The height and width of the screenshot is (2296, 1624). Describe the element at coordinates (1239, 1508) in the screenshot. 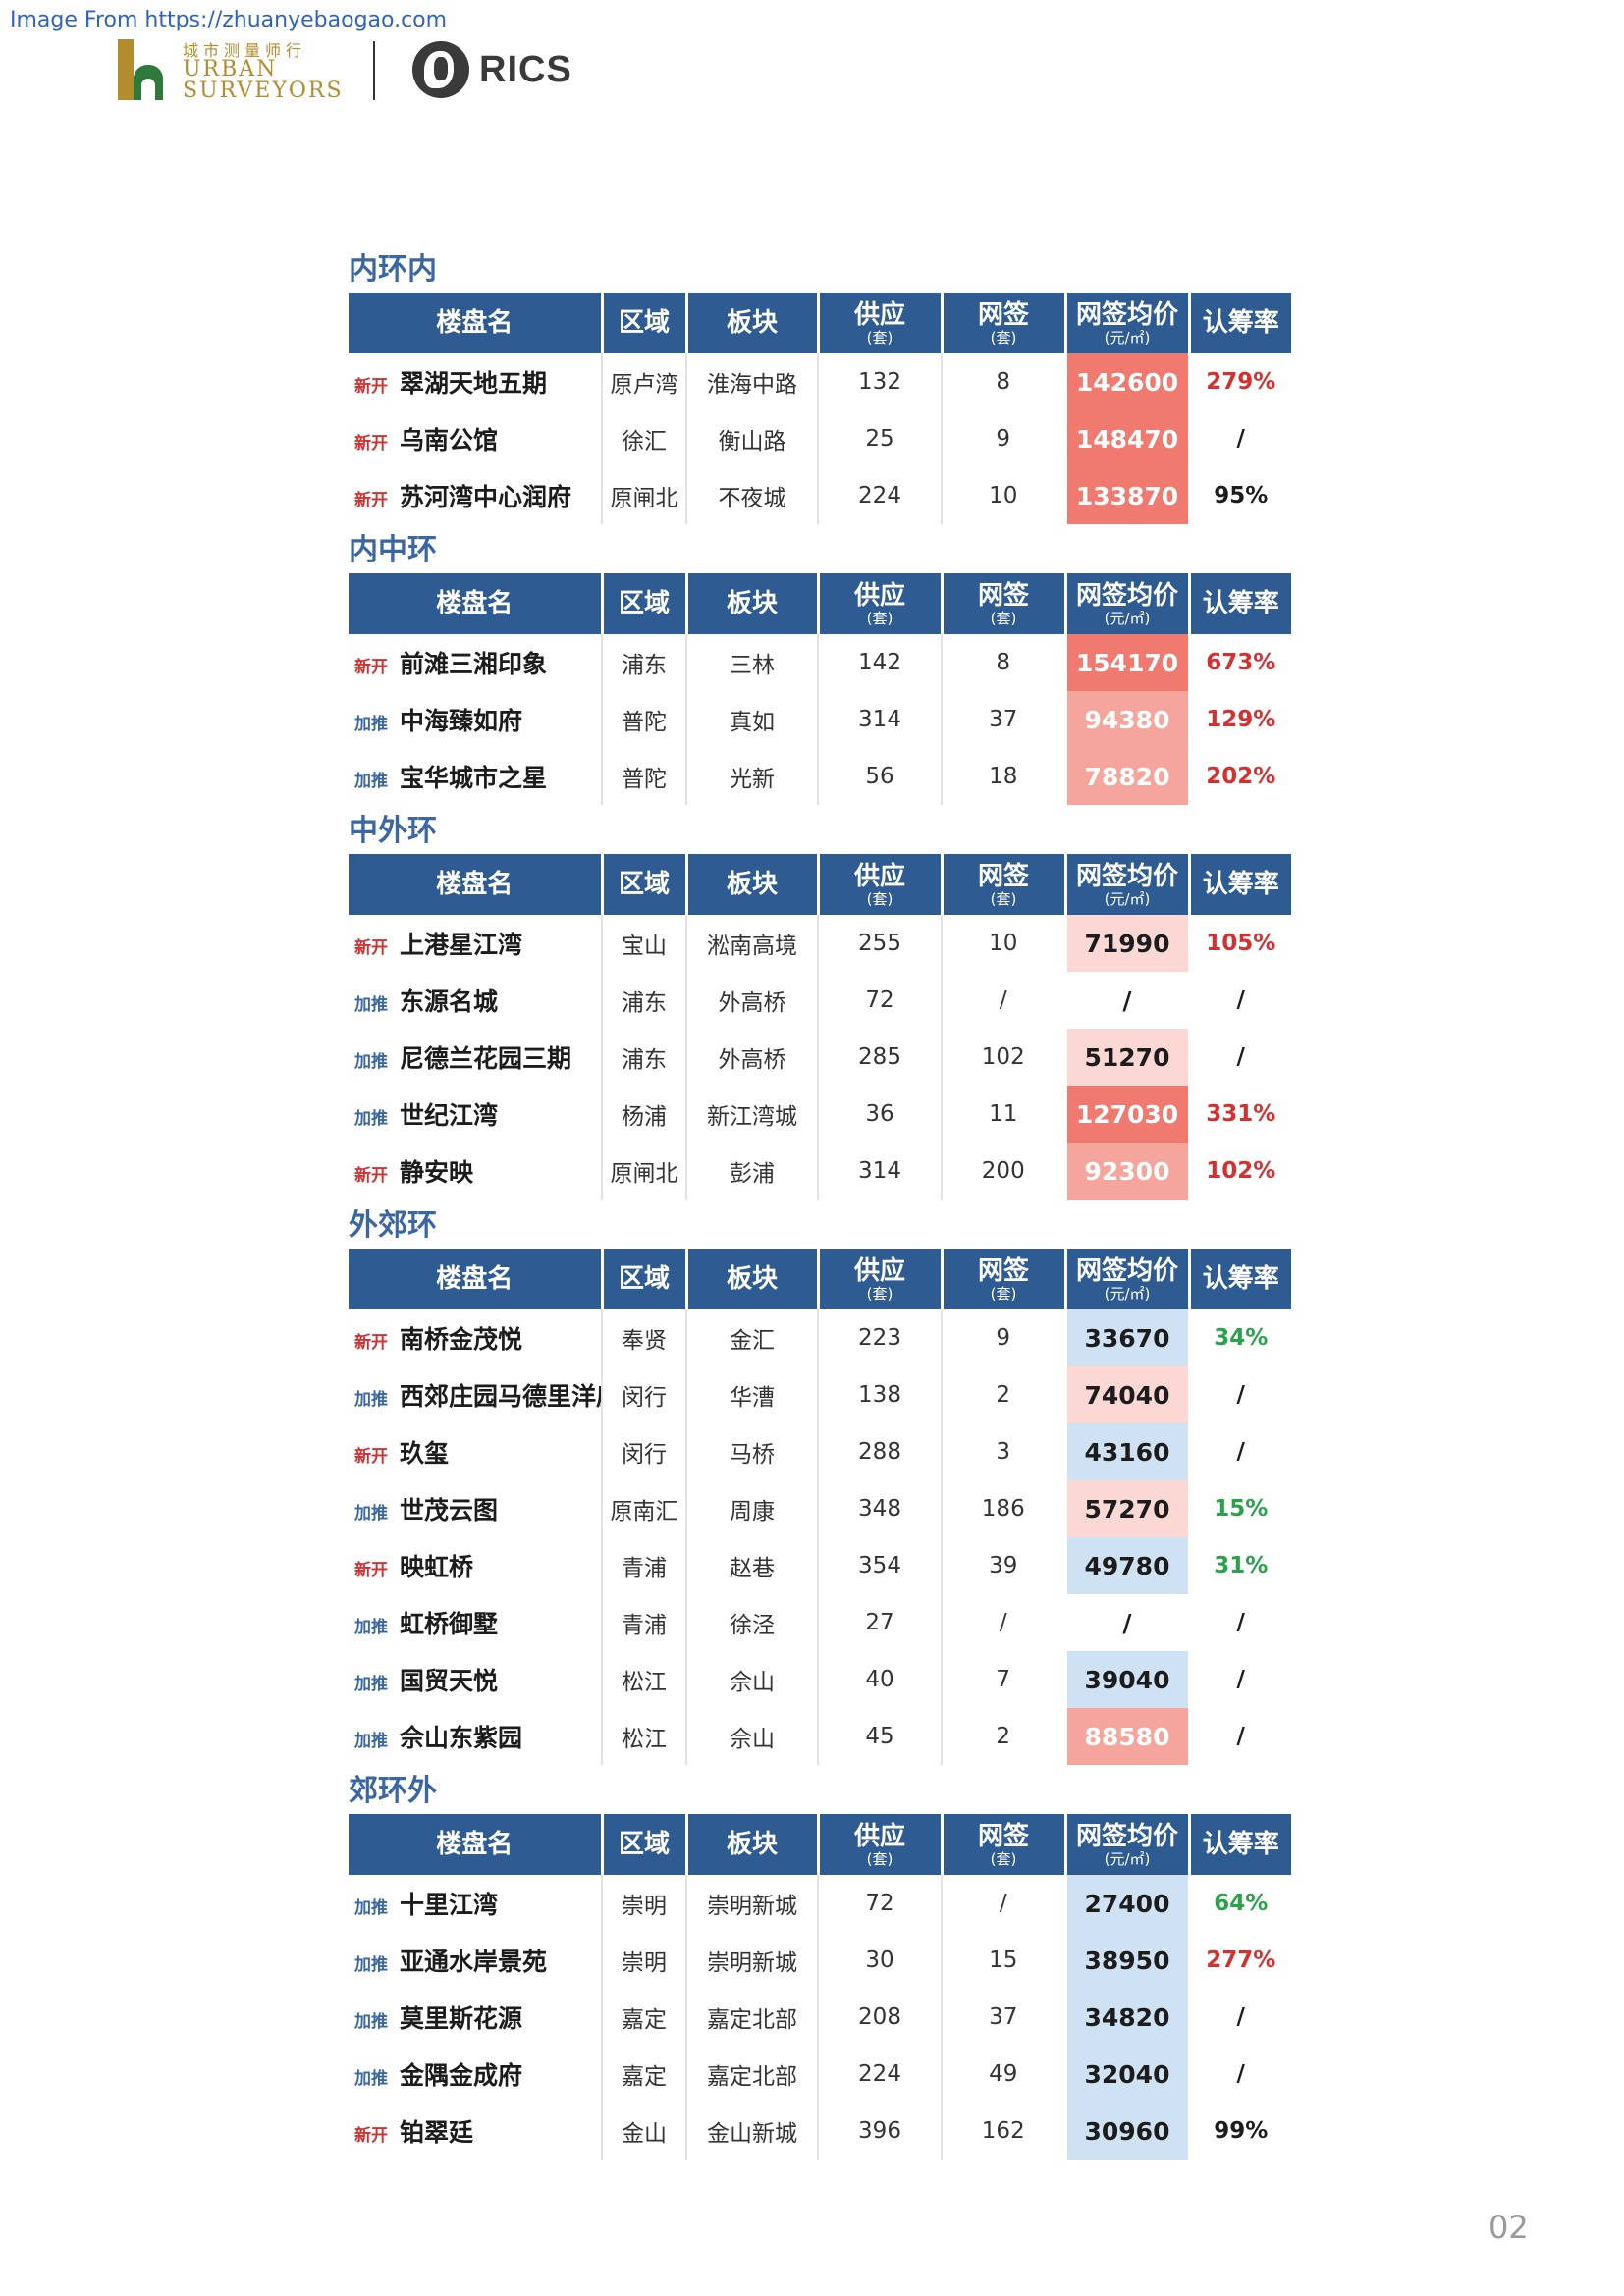

I see `subscription-rate-cell: 15%` at that location.